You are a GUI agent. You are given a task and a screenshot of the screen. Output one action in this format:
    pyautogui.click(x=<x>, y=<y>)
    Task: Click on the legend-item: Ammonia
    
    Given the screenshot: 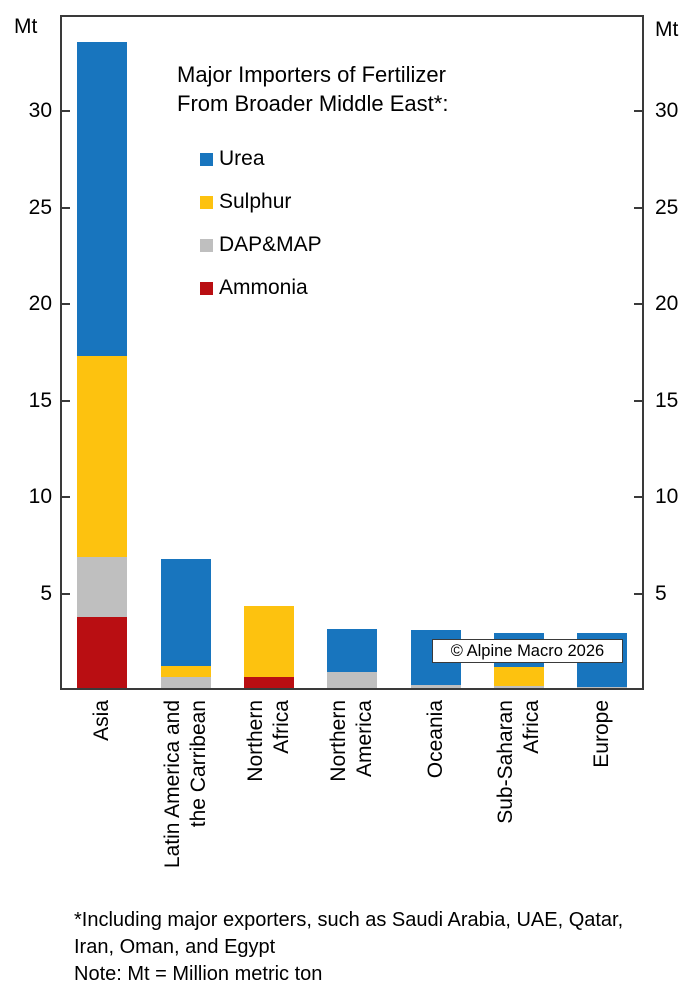 What is the action you would take?
    pyautogui.click(x=254, y=287)
    